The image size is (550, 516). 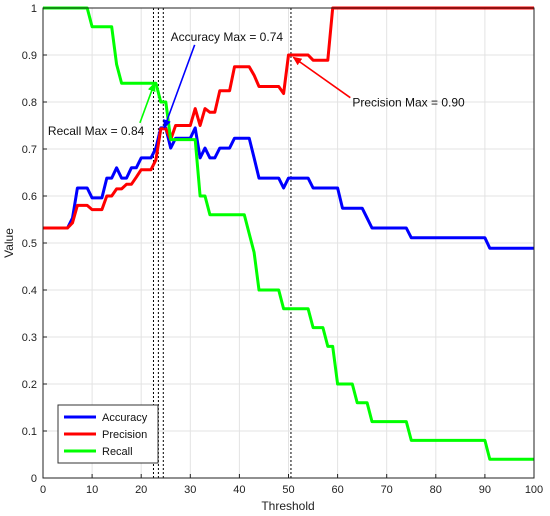 What do you see at coordinates (534, 490) in the screenshot?
I see `x-tick-label: 100` at bounding box center [534, 490].